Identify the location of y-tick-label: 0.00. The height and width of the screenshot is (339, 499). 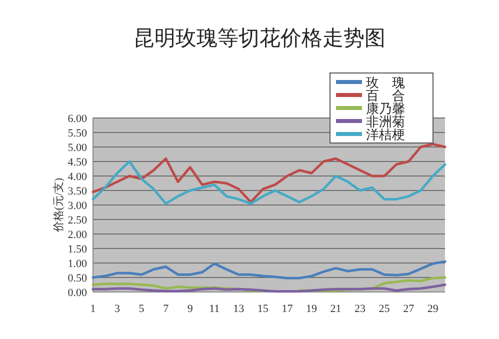
(78, 293).